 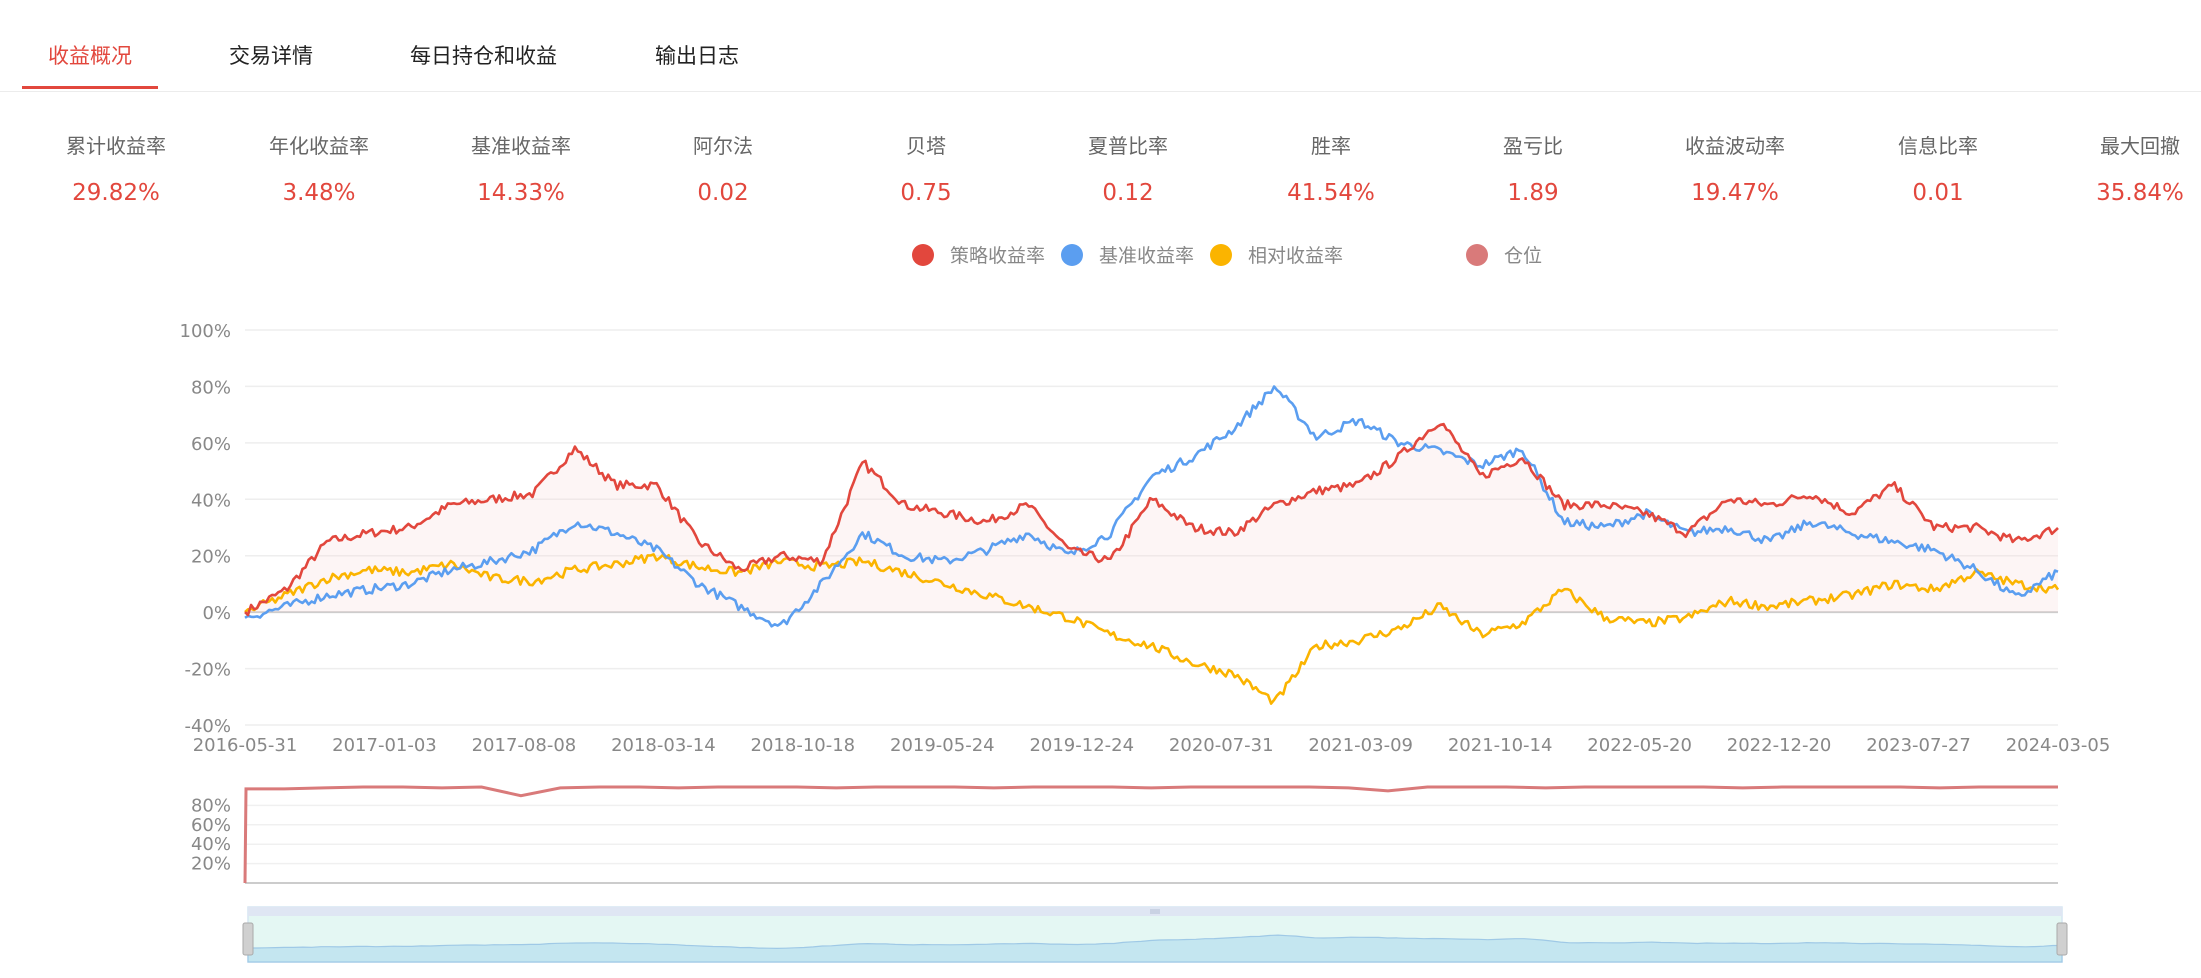 What do you see at coordinates (926, 146) in the screenshot?
I see `stat-label: 贝塔` at bounding box center [926, 146].